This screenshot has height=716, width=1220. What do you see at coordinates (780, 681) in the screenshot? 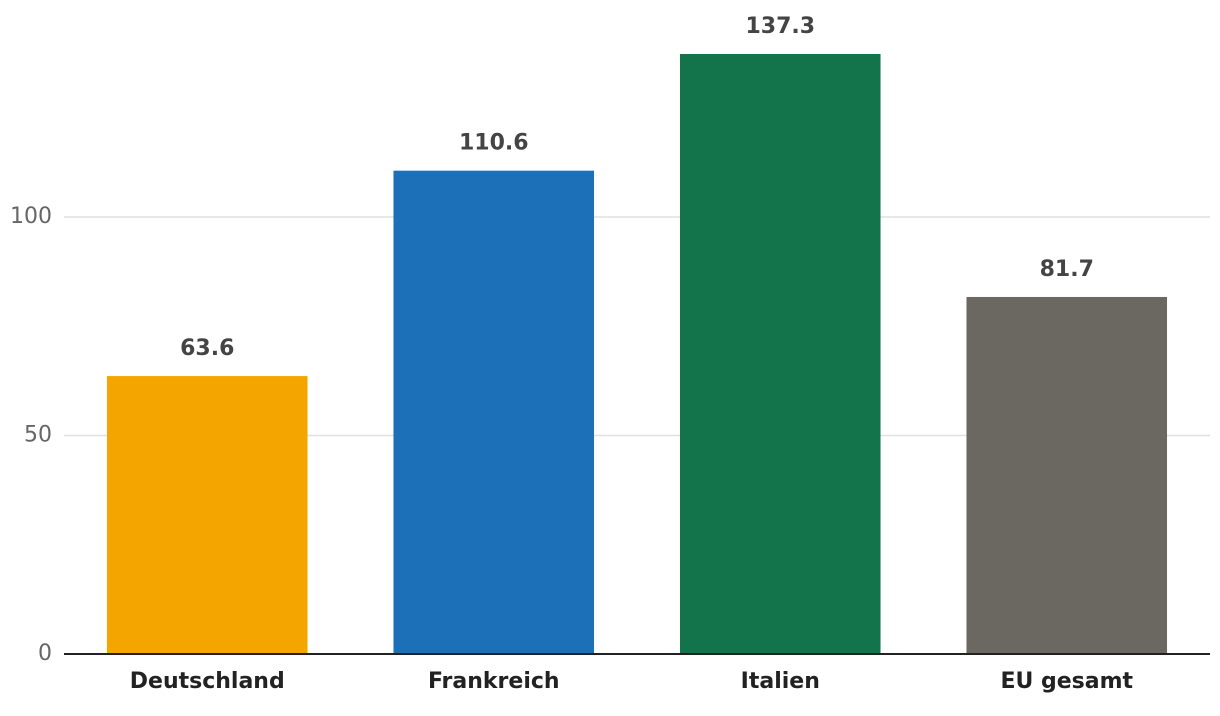
I see `x-tick-label: Italien` at bounding box center [780, 681].